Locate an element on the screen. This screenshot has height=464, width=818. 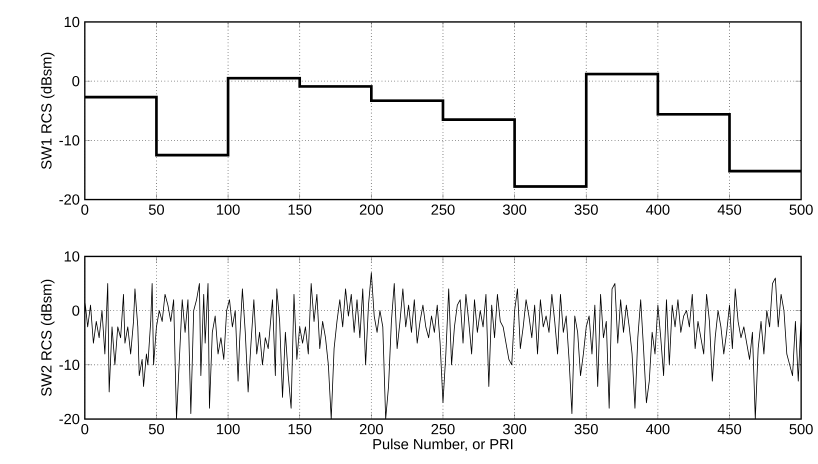
y-axis-title: SW2 RCS (dBsm) is located at coordinates (47, 338).